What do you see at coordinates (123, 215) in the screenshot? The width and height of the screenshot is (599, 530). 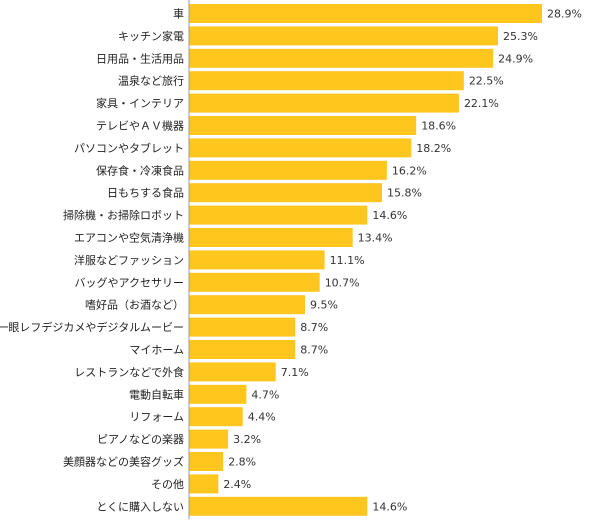 I see `category-label: 掃除機・お掃除ロボット` at bounding box center [123, 215].